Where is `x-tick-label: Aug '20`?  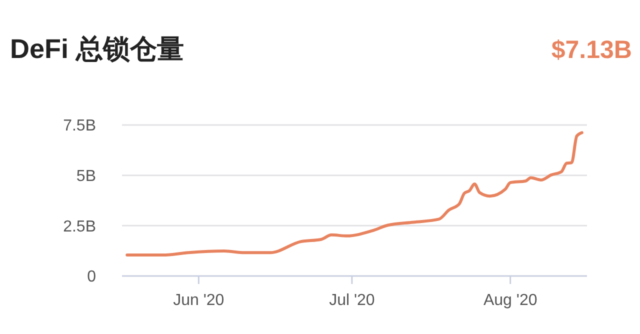 x-tick-label: Aug '20 is located at coordinates (510, 300).